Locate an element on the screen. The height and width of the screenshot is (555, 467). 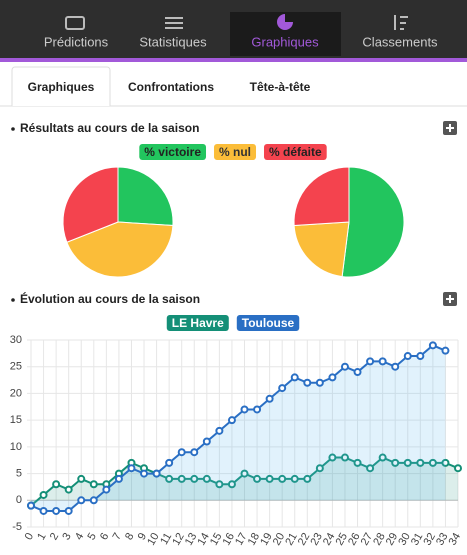
x-tick-label: 12 is located at coordinates (178, 539).